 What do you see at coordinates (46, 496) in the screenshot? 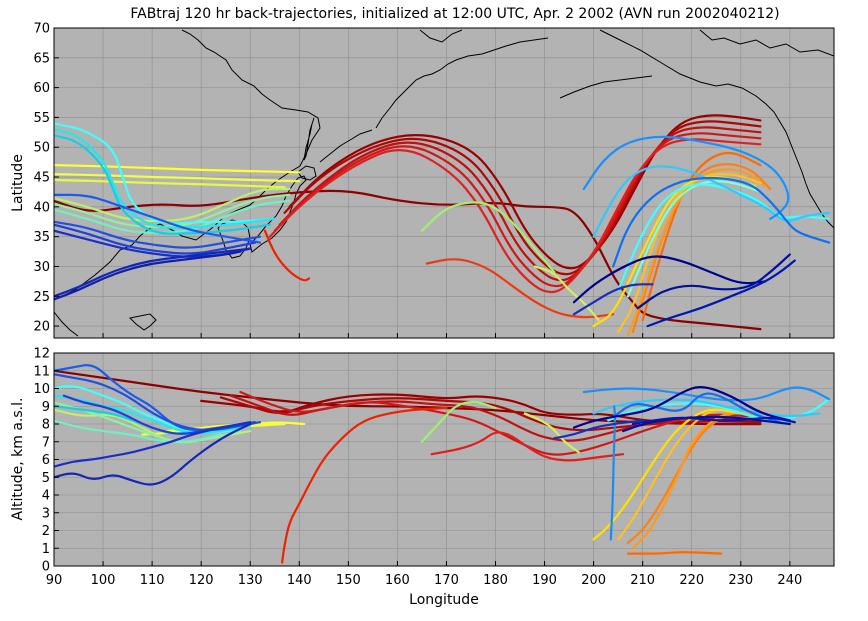
I see `altitude-tick-label: 4` at bounding box center [46, 496].